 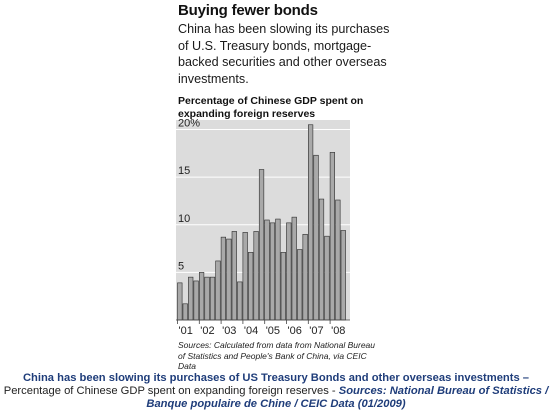 What do you see at coordinates (295, 331) in the screenshot?
I see `x-tick-label: '06` at bounding box center [295, 331].